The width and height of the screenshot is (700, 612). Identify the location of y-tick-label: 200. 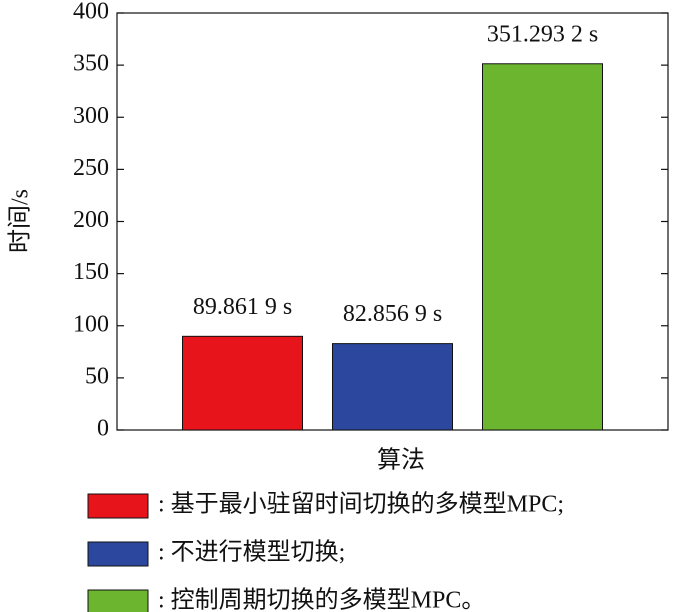
(91, 220).